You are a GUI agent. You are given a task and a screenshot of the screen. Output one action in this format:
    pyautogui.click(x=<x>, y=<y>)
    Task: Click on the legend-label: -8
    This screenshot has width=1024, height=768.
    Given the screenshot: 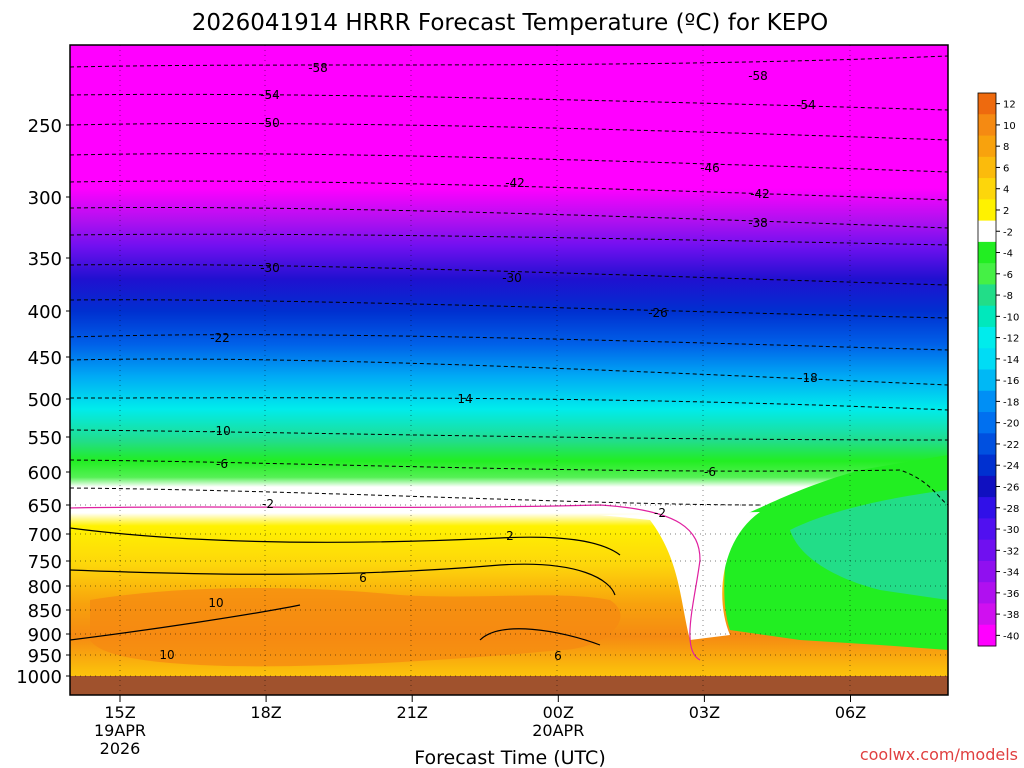 What is the action you would take?
    pyautogui.click(x=1008, y=296)
    